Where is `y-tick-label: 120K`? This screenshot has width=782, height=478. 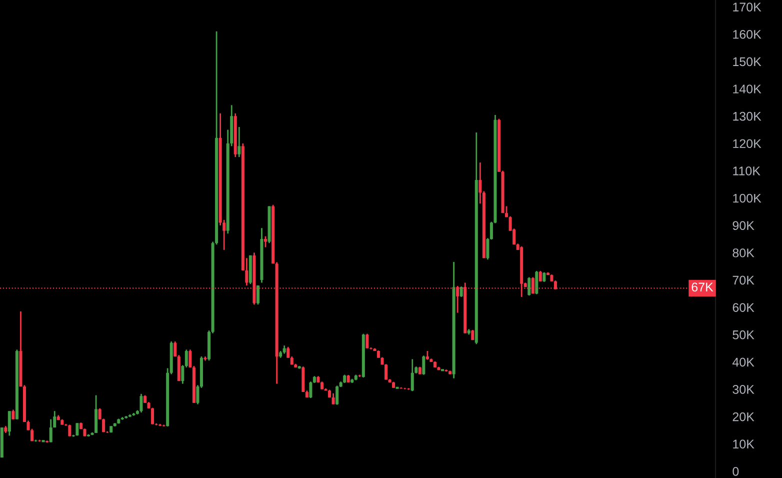 y-tick-label: 120K is located at coordinates (747, 143).